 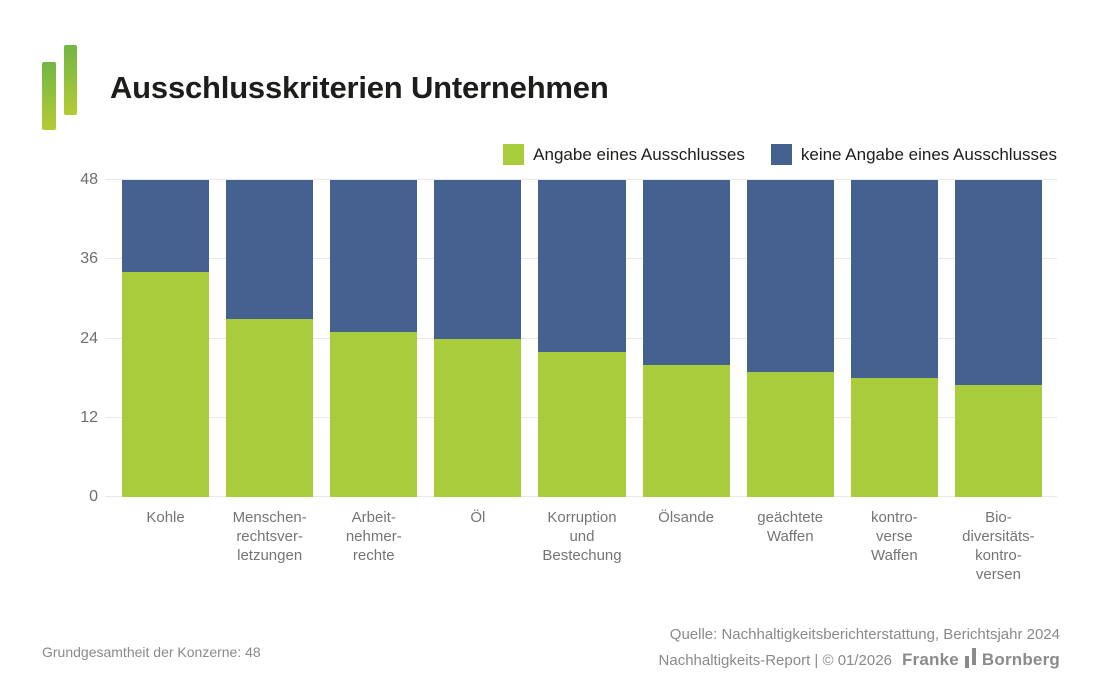 What do you see at coordinates (93, 496) in the screenshot?
I see `y-tick-label: 0` at bounding box center [93, 496].